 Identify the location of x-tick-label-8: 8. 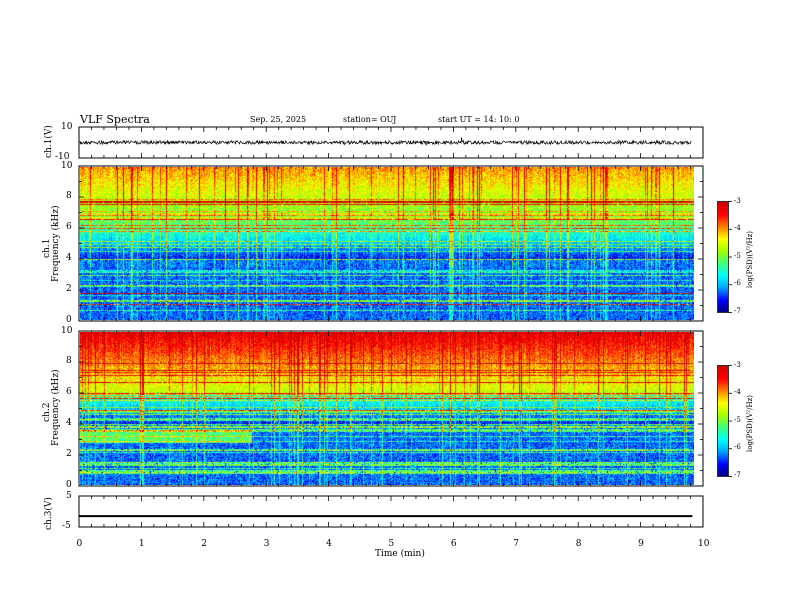
(578, 544).